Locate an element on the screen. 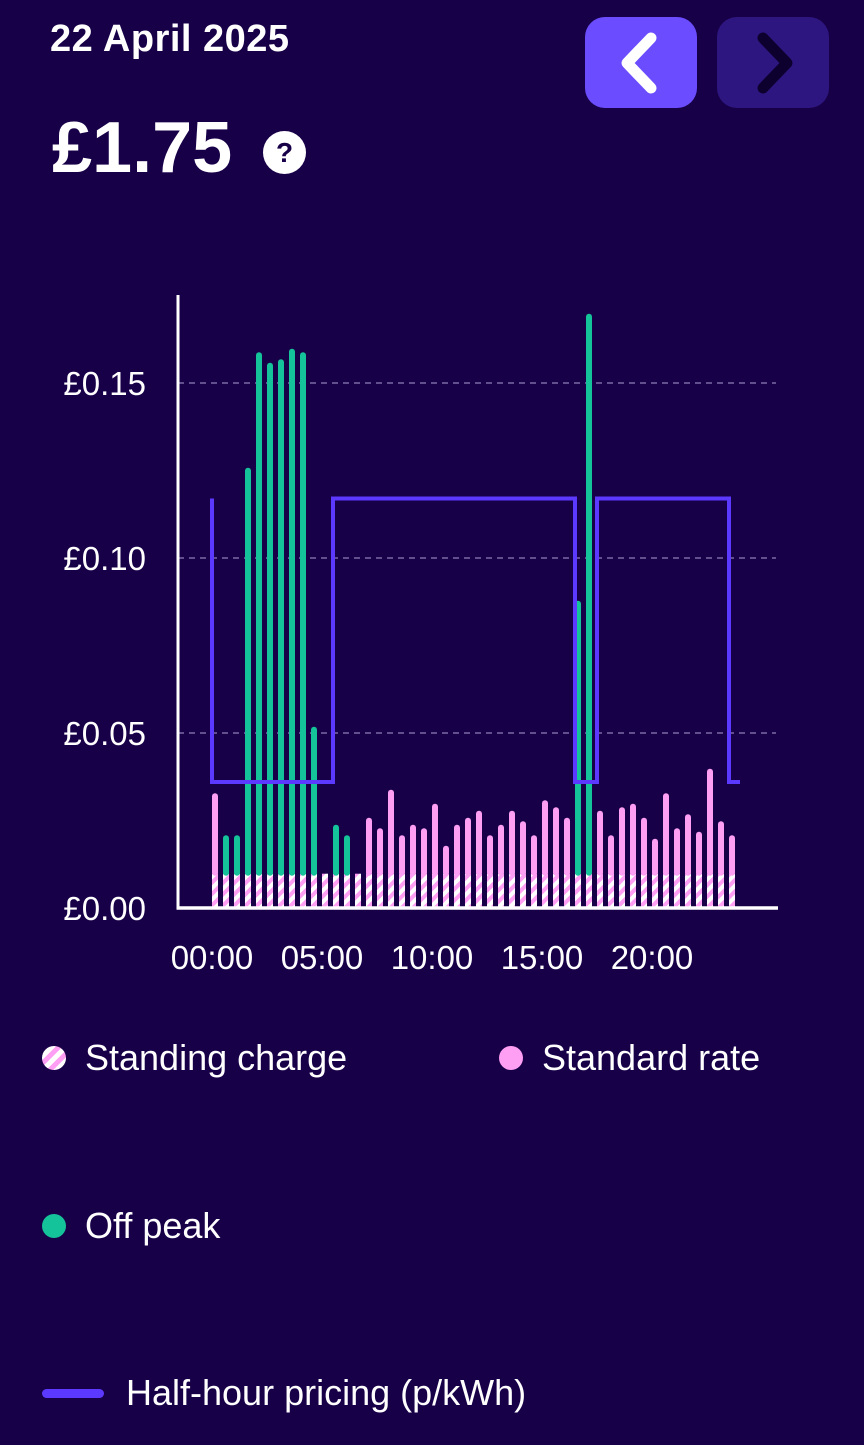 This screenshot has width=864, height=1445. legend-pricing: Half-hour pricing (p/kWh) is located at coordinates (284, 1393).